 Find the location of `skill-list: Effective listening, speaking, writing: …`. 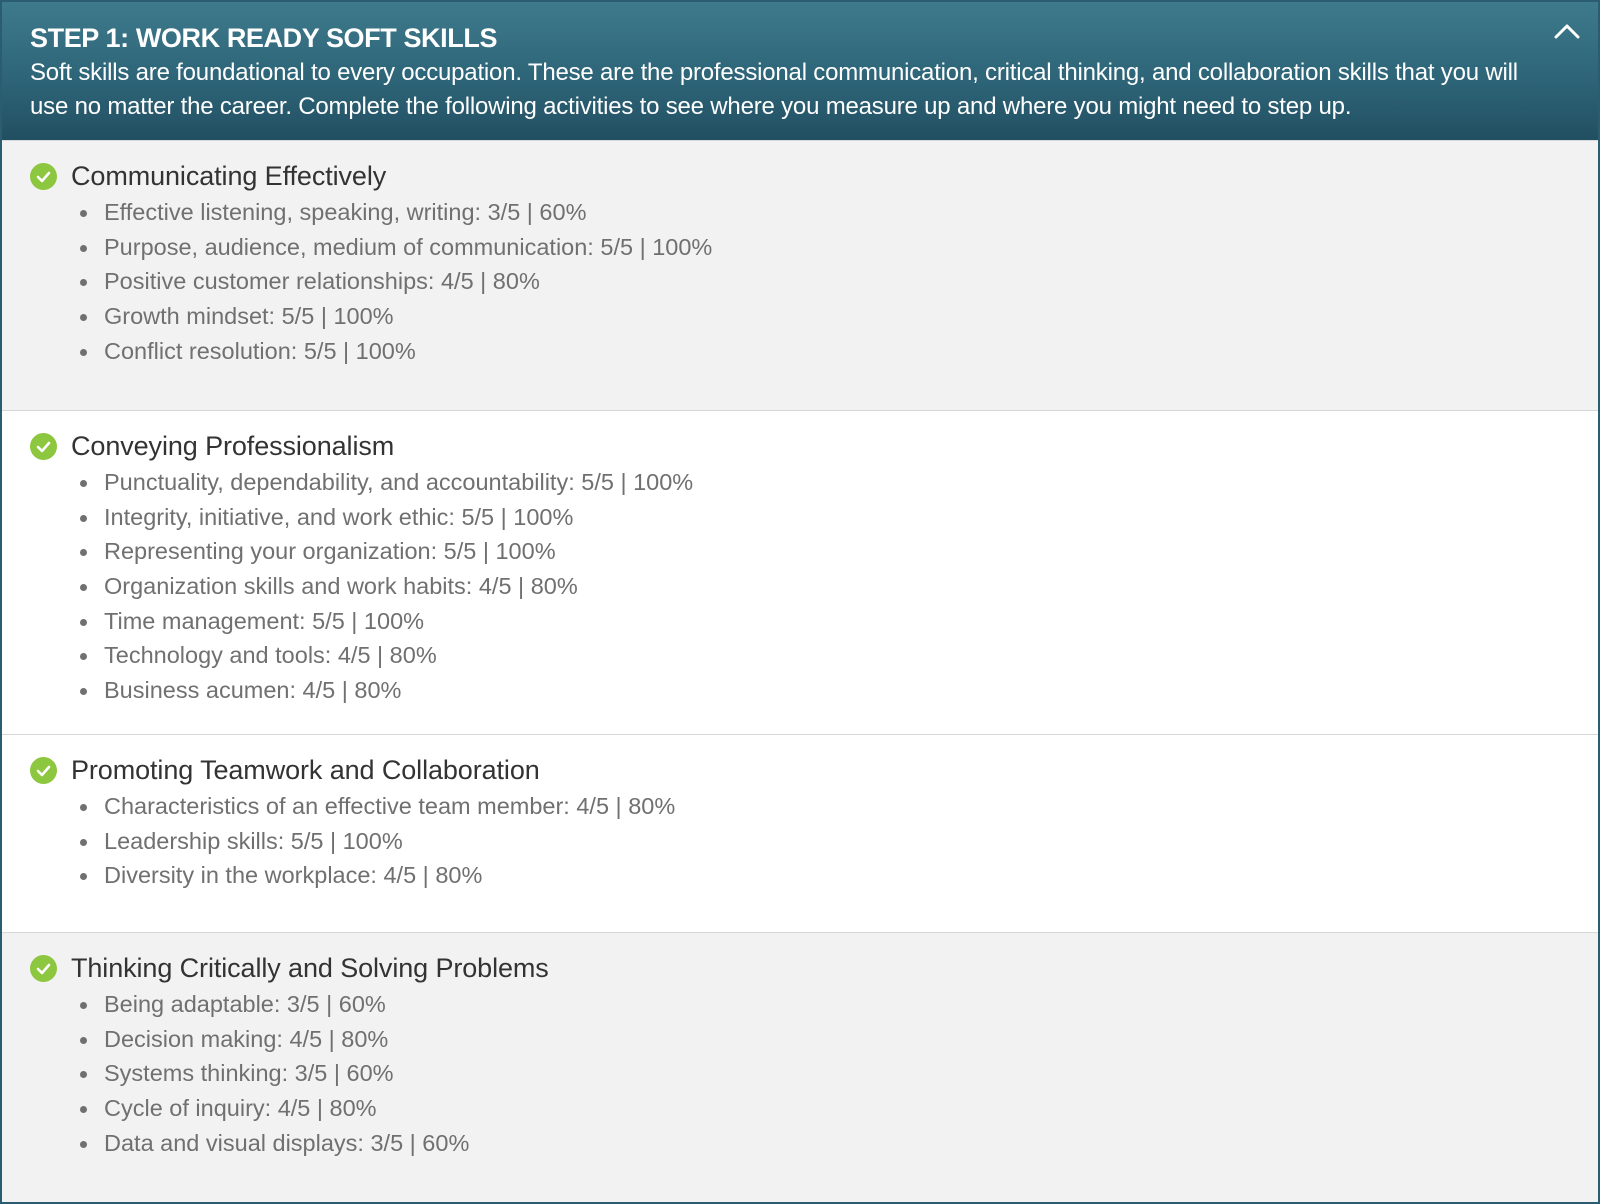

skill-list: Effective listening, speaking, writing: … is located at coordinates (394, 281).